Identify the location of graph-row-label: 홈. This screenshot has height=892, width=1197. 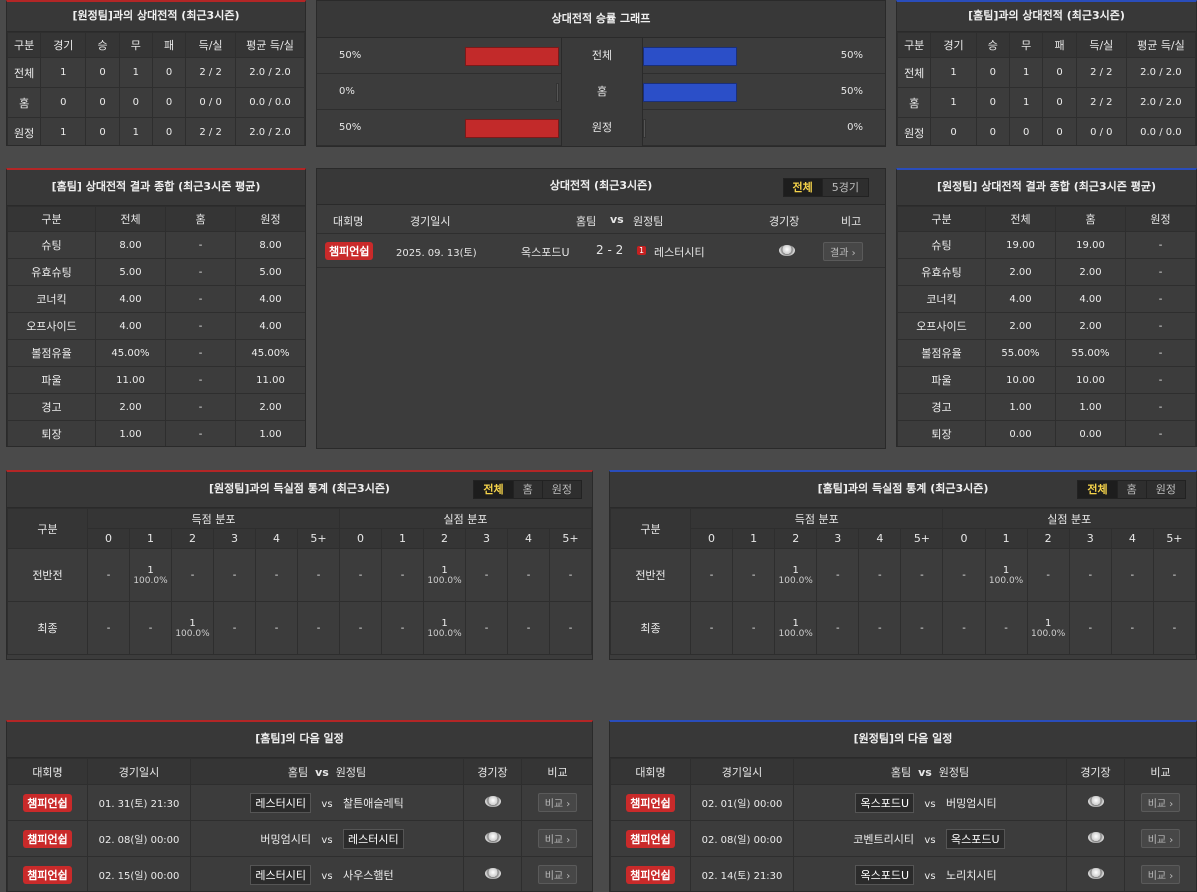
(602, 92).